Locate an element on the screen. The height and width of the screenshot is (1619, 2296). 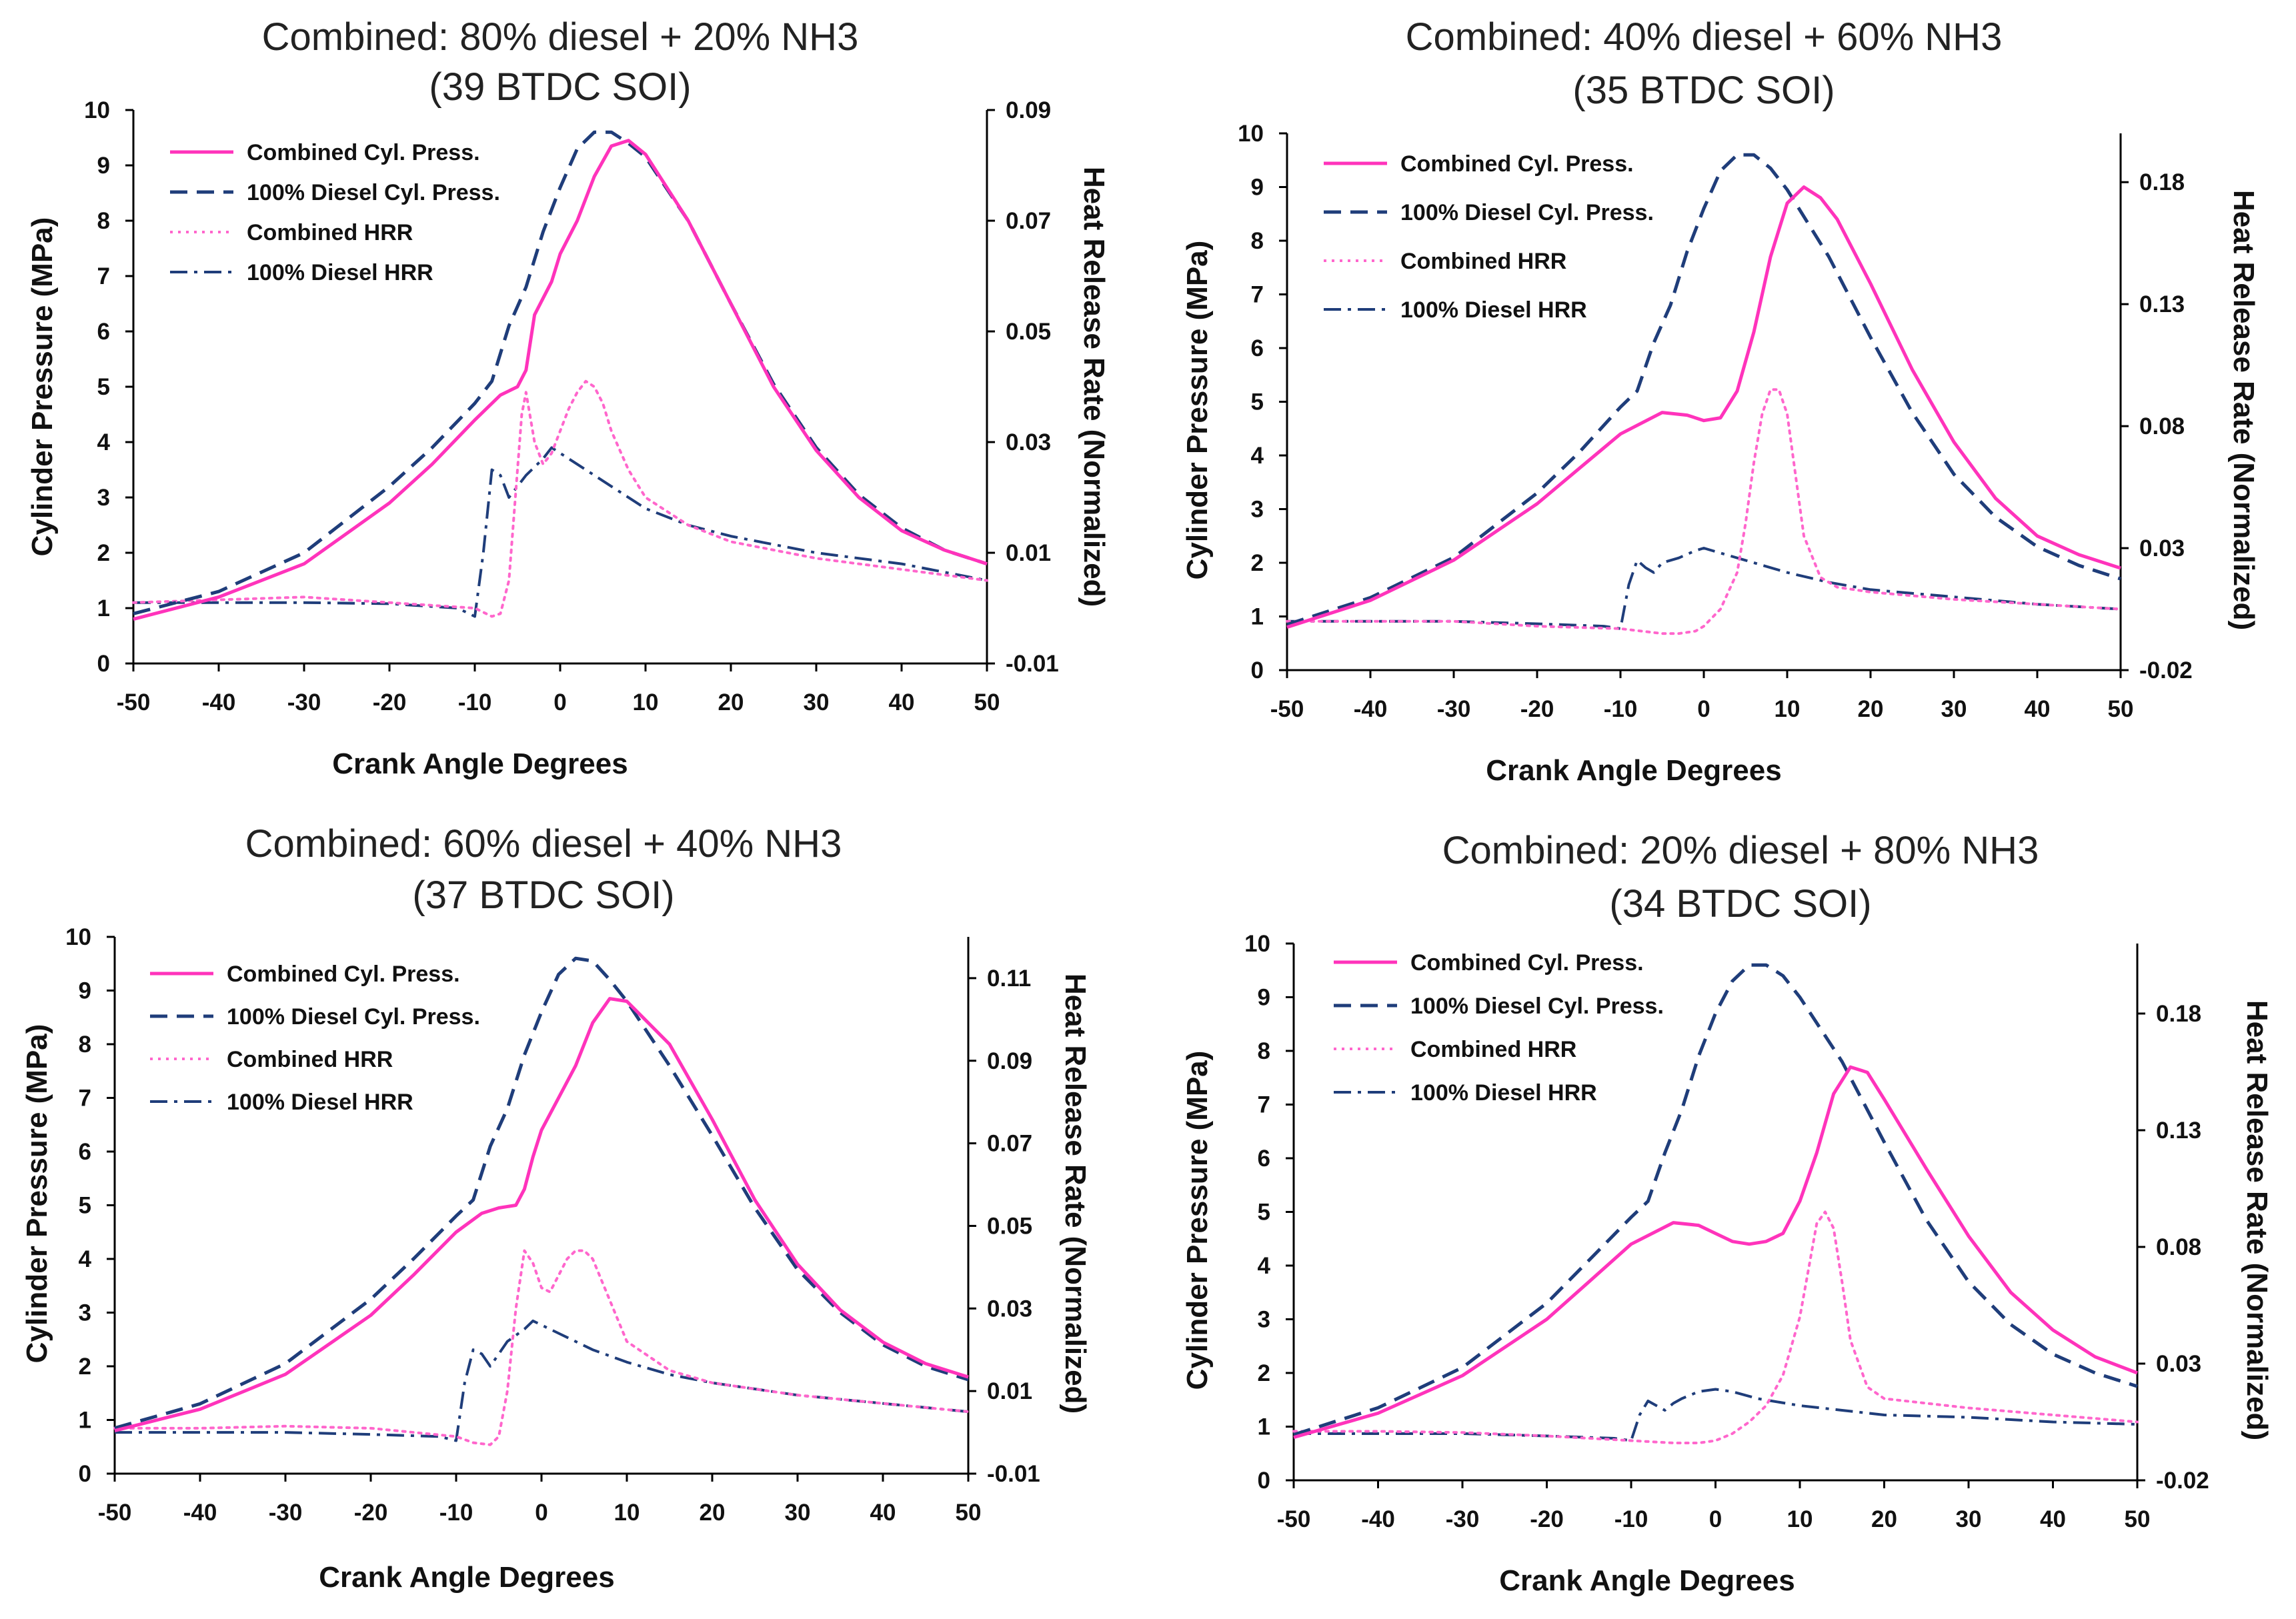
chart-3-y2label: Heat Release Rate (Normalized) is located at coordinates (1075, 1194).